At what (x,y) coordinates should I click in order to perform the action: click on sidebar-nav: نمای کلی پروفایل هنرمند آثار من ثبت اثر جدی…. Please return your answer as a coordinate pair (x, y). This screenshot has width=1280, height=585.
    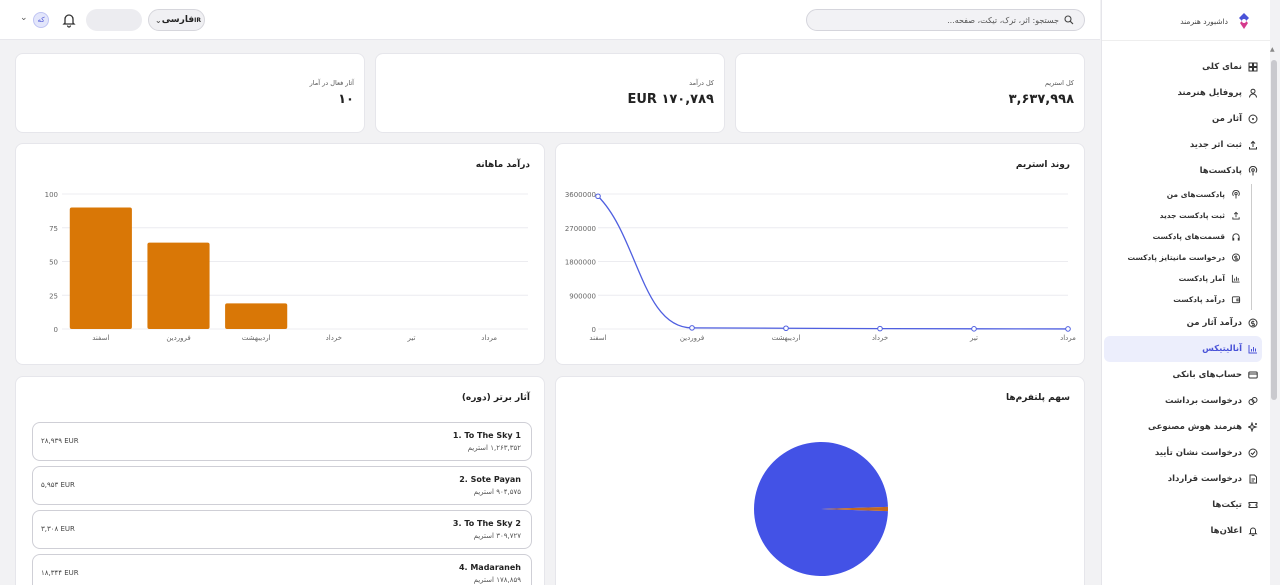
    Looking at the image, I should click on (1183, 299).